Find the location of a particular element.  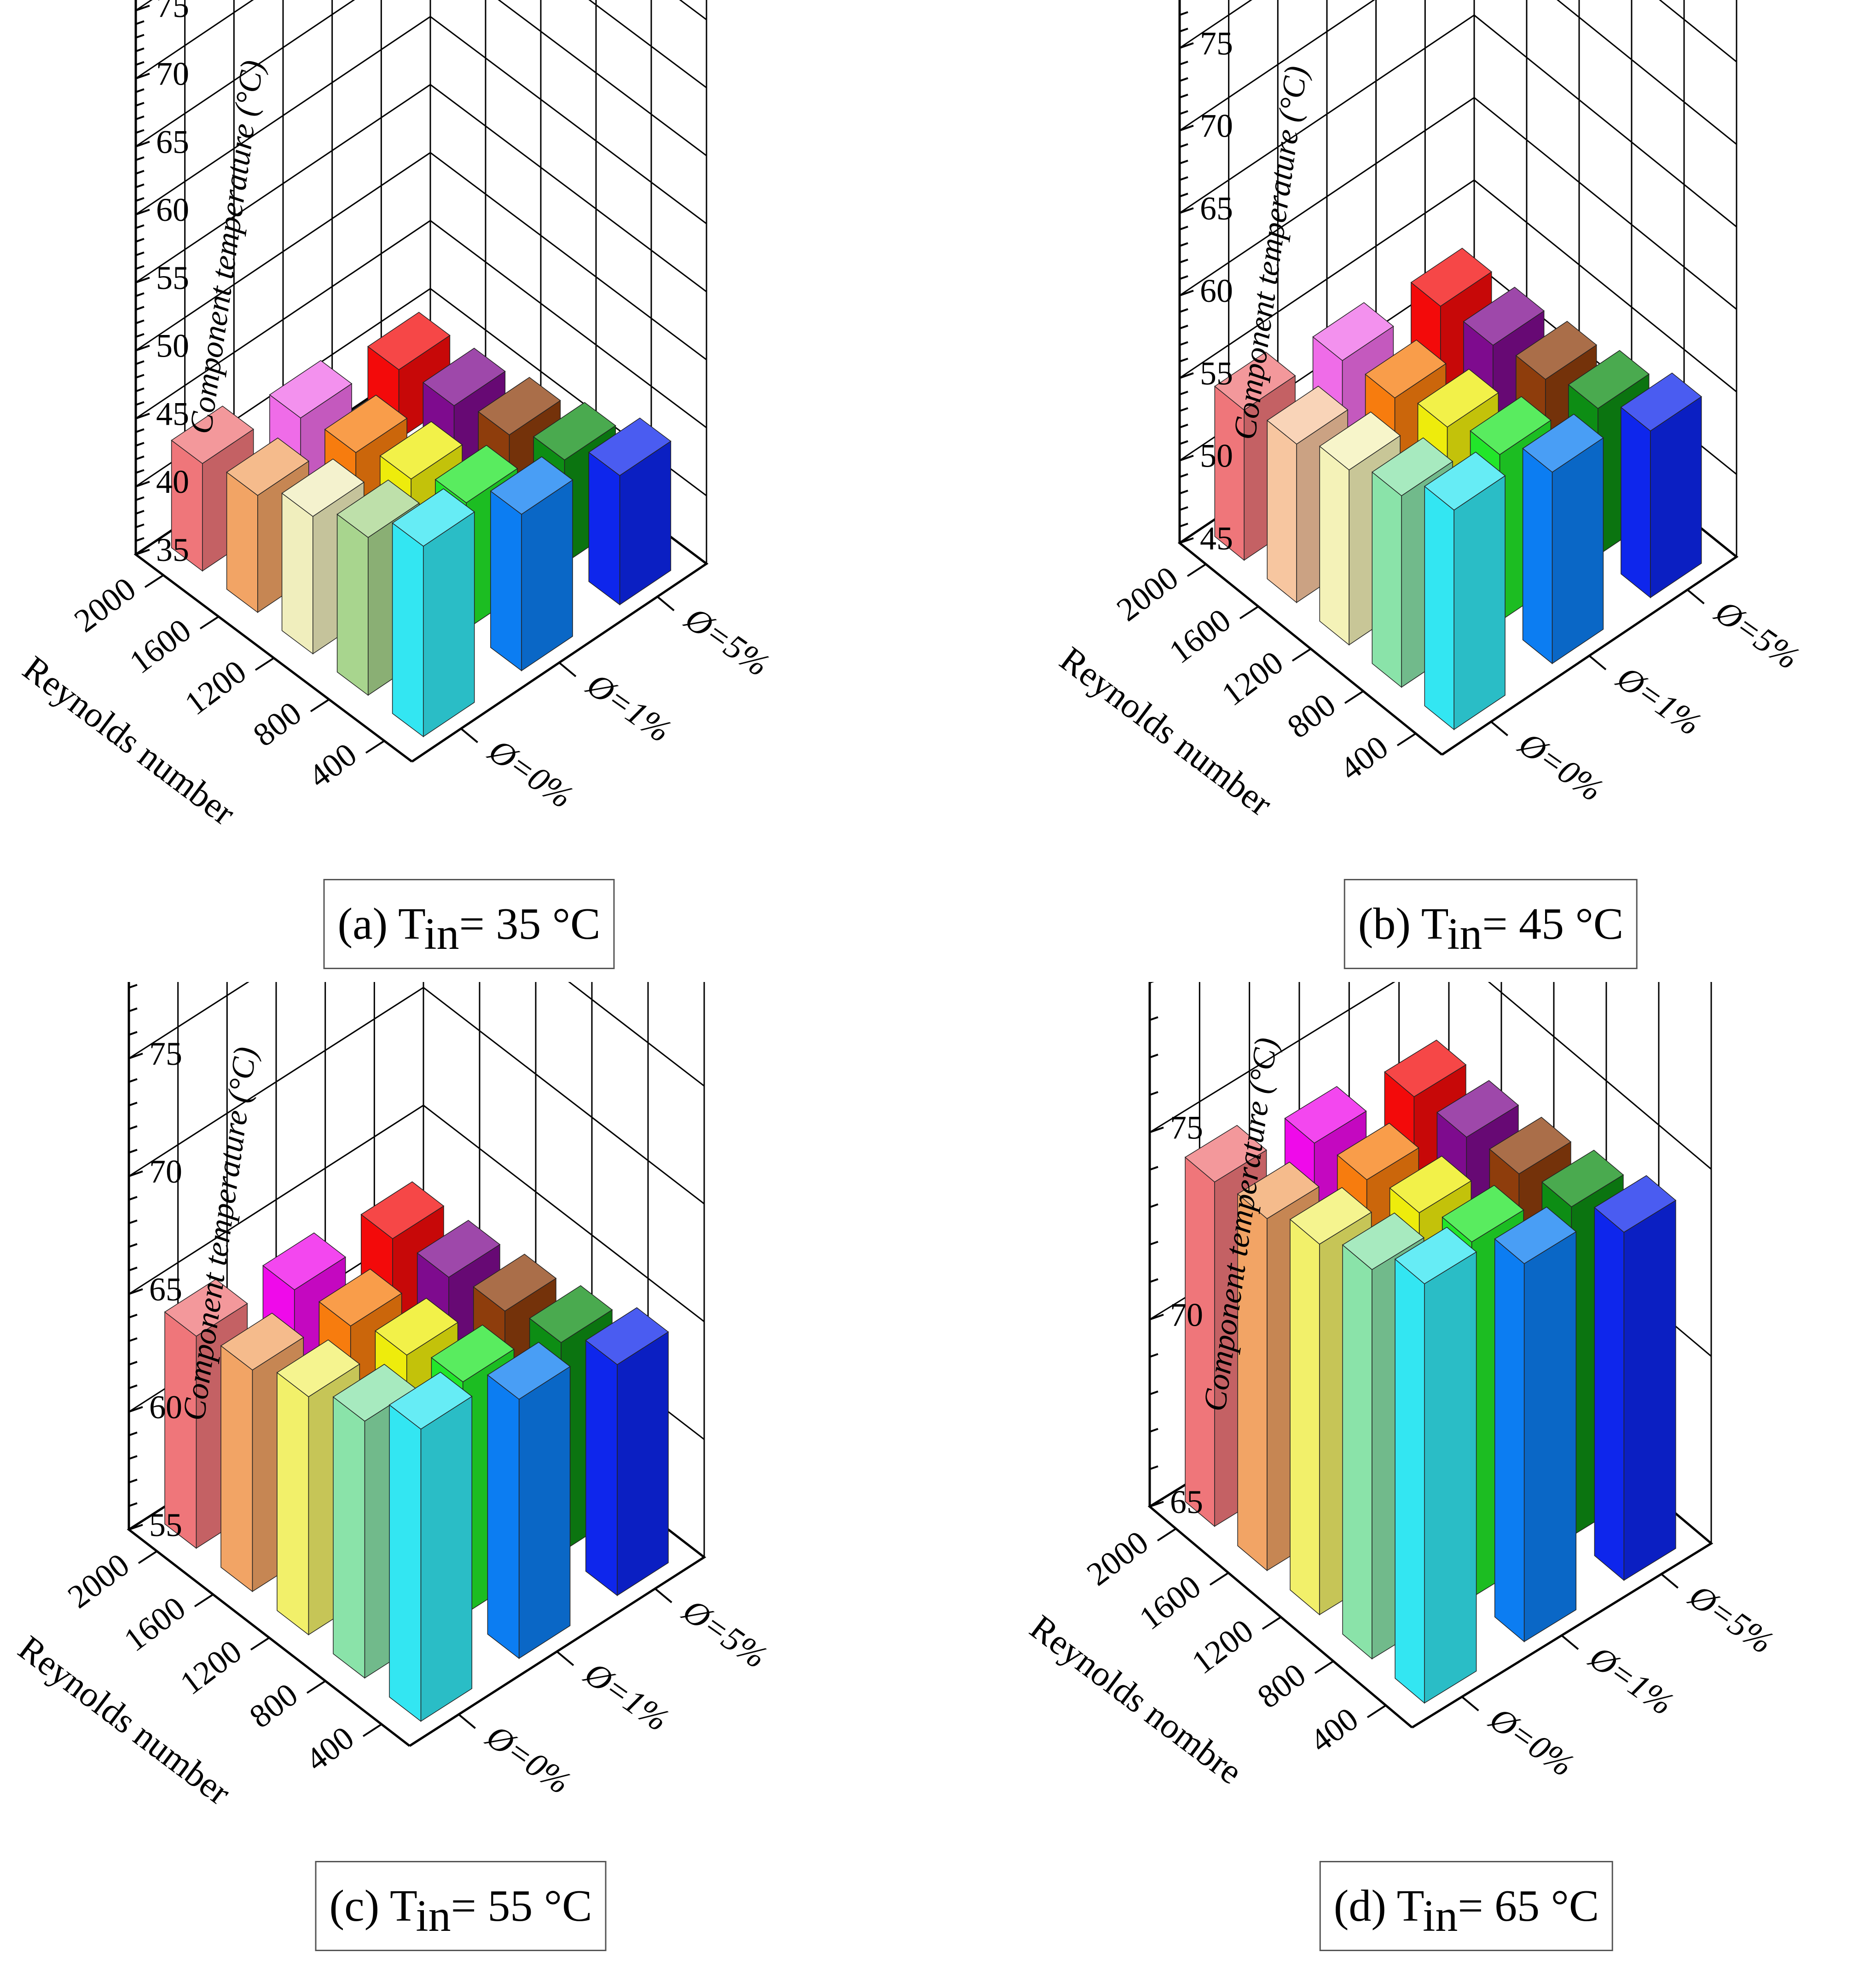

z-tick-label: 65 is located at coordinates (165, 1289).